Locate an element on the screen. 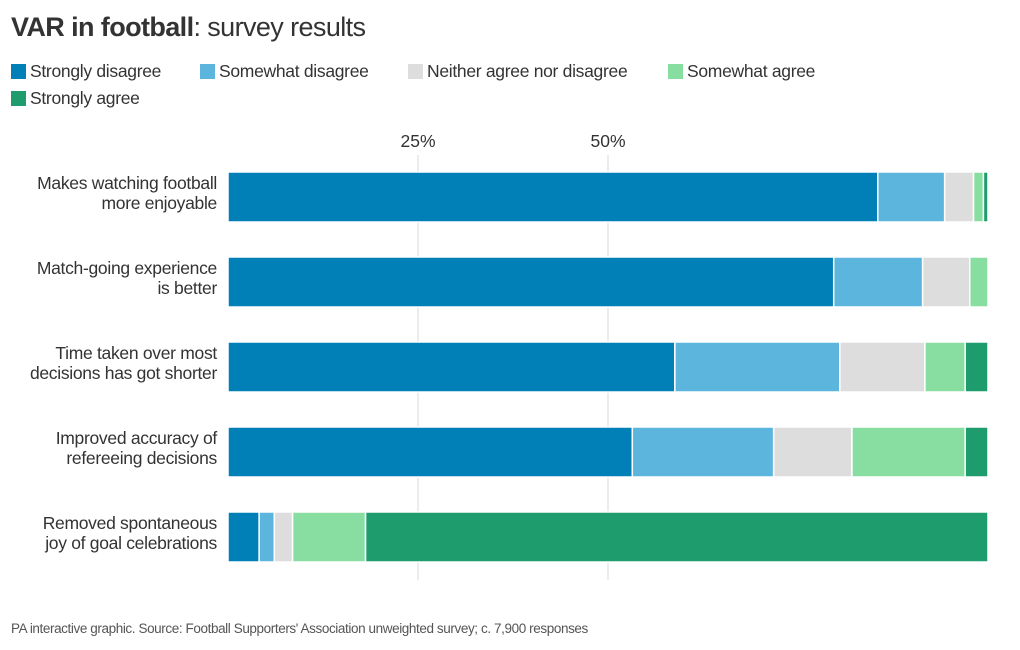 The image size is (1020, 650). legend-item-somewhat-agree: Somewhat agree is located at coordinates (741, 71).